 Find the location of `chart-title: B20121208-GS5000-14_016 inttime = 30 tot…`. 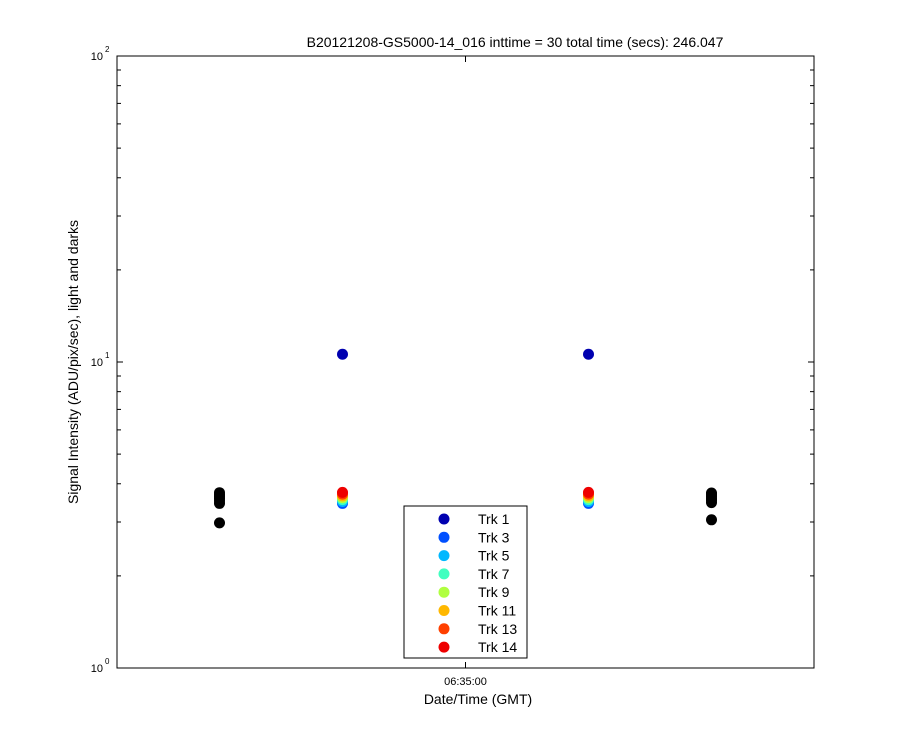

chart-title: B20121208-GS5000-14_016 inttime = 30 tot… is located at coordinates (515, 42).